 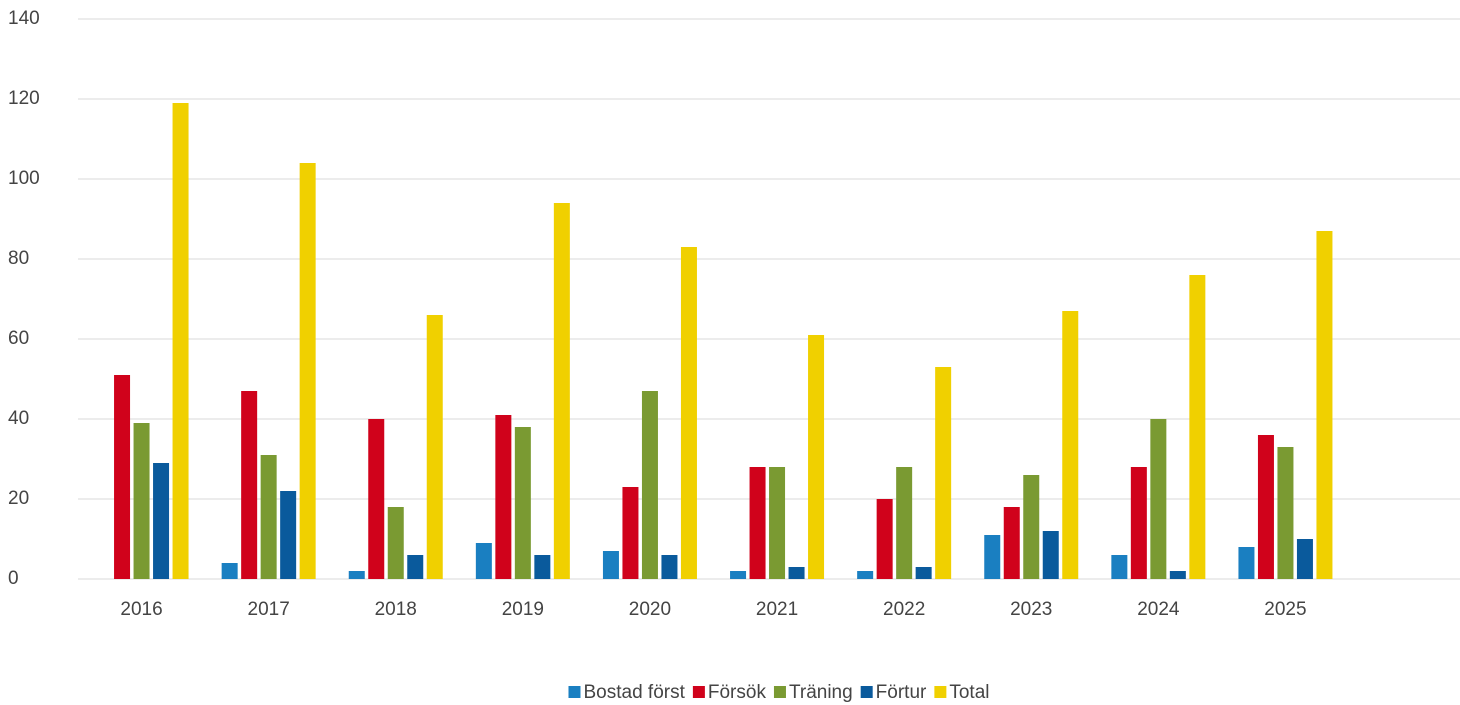 What do you see at coordinates (777, 609) in the screenshot?
I see `x-tick-label: 2021` at bounding box center [777, 609].